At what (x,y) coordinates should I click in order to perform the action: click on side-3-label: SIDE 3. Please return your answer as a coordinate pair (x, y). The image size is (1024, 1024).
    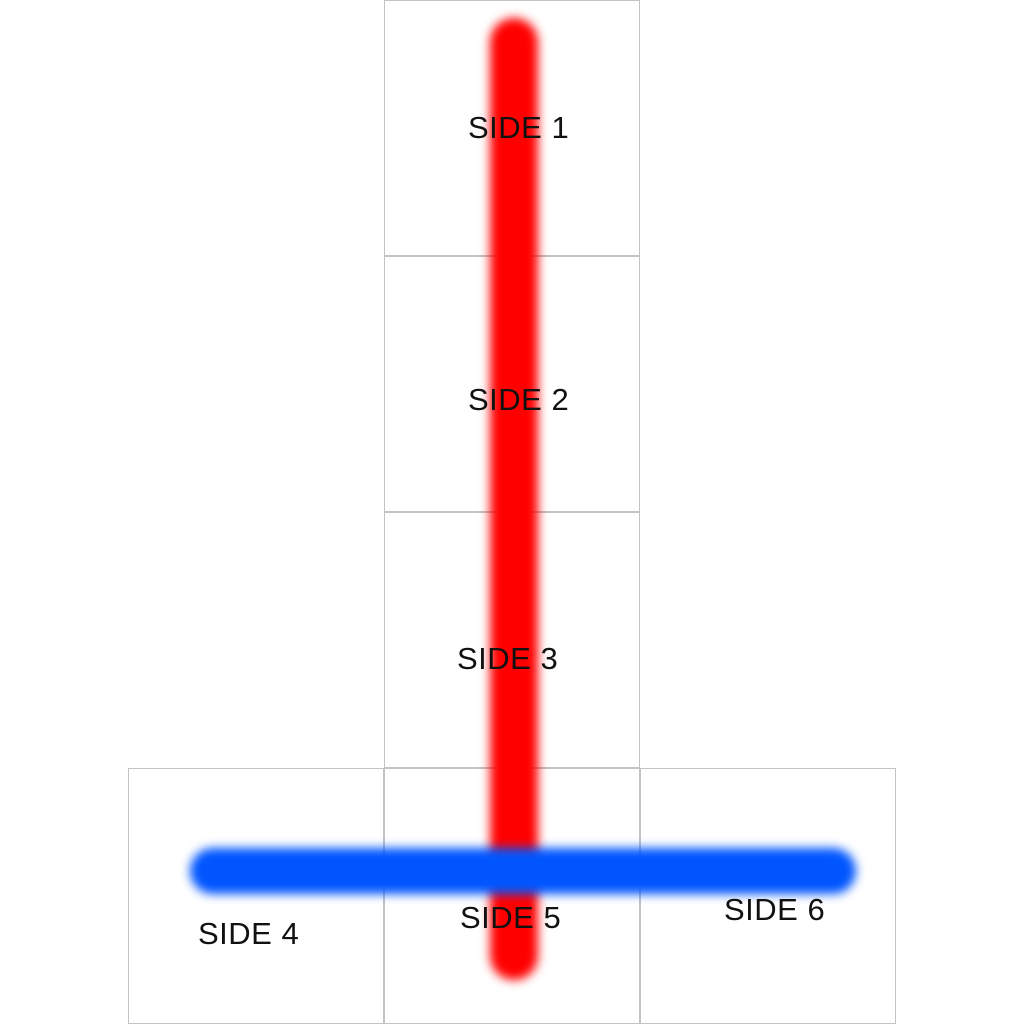
    Looking at the image, I should click on (508, 658).